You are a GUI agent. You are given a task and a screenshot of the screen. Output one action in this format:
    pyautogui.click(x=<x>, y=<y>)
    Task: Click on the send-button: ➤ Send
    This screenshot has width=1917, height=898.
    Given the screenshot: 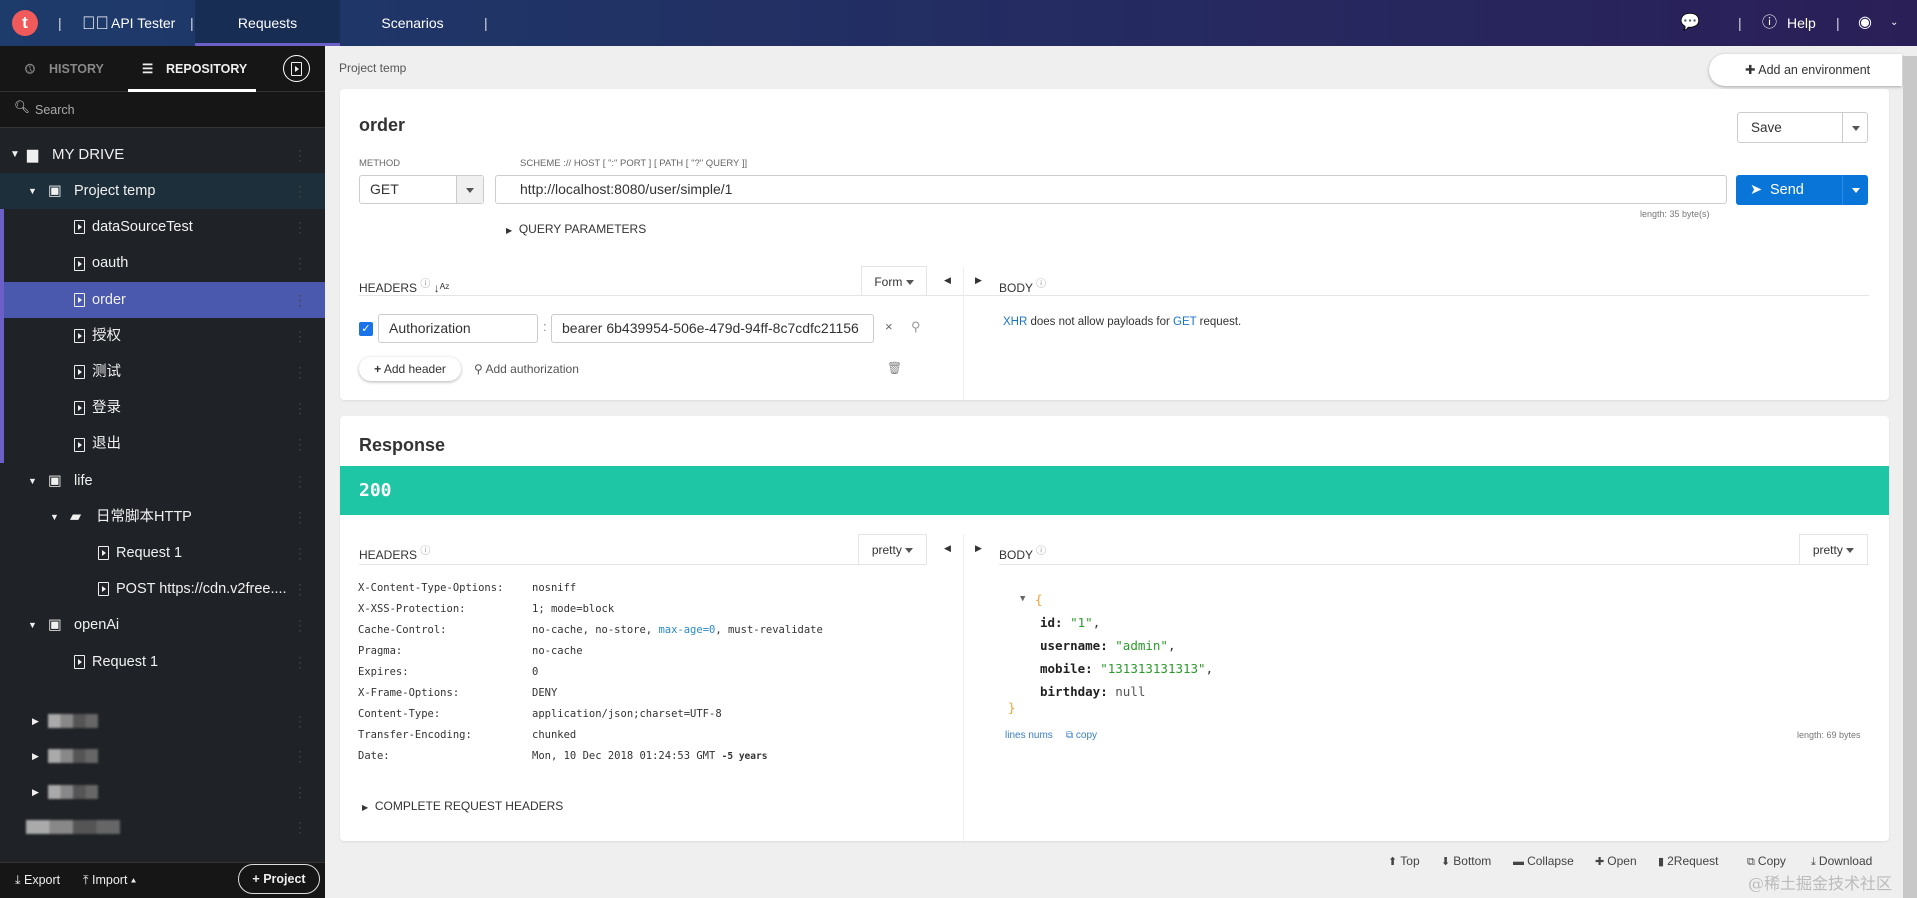 What is the action you would take?
    pyautogui.click(x=1802, y=190)
    